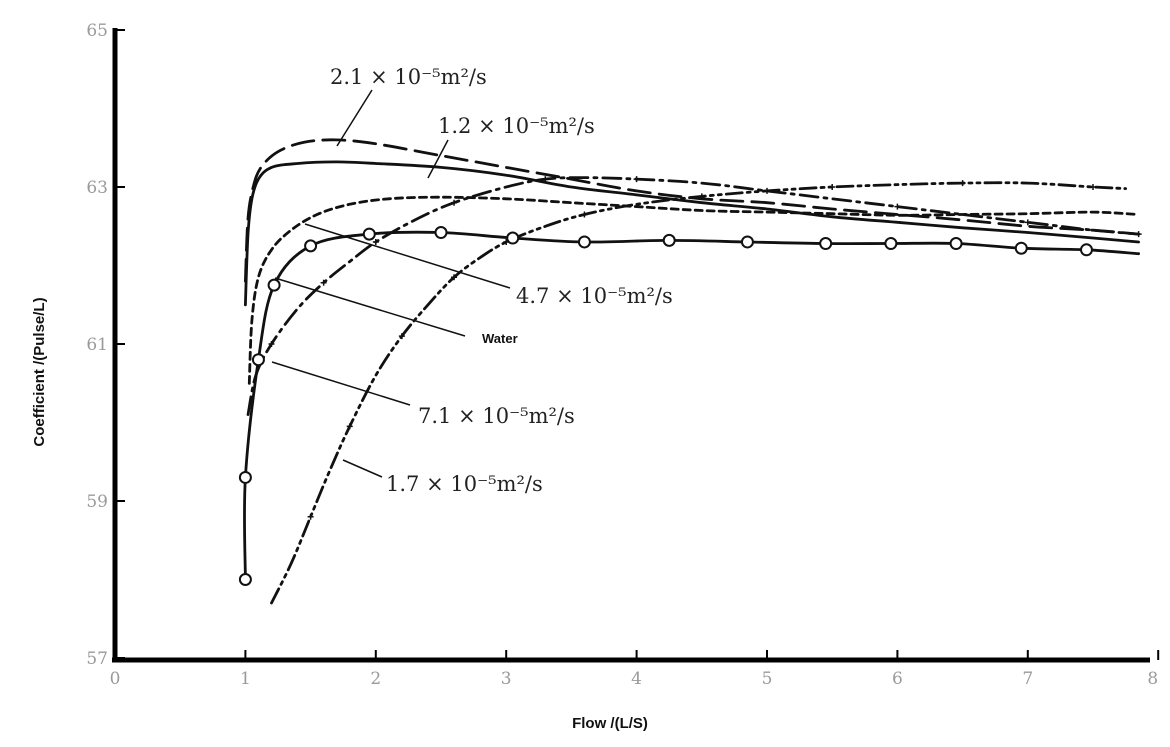  I want to click on x-axis-title: Flow /(L/S), so click(610, 723).